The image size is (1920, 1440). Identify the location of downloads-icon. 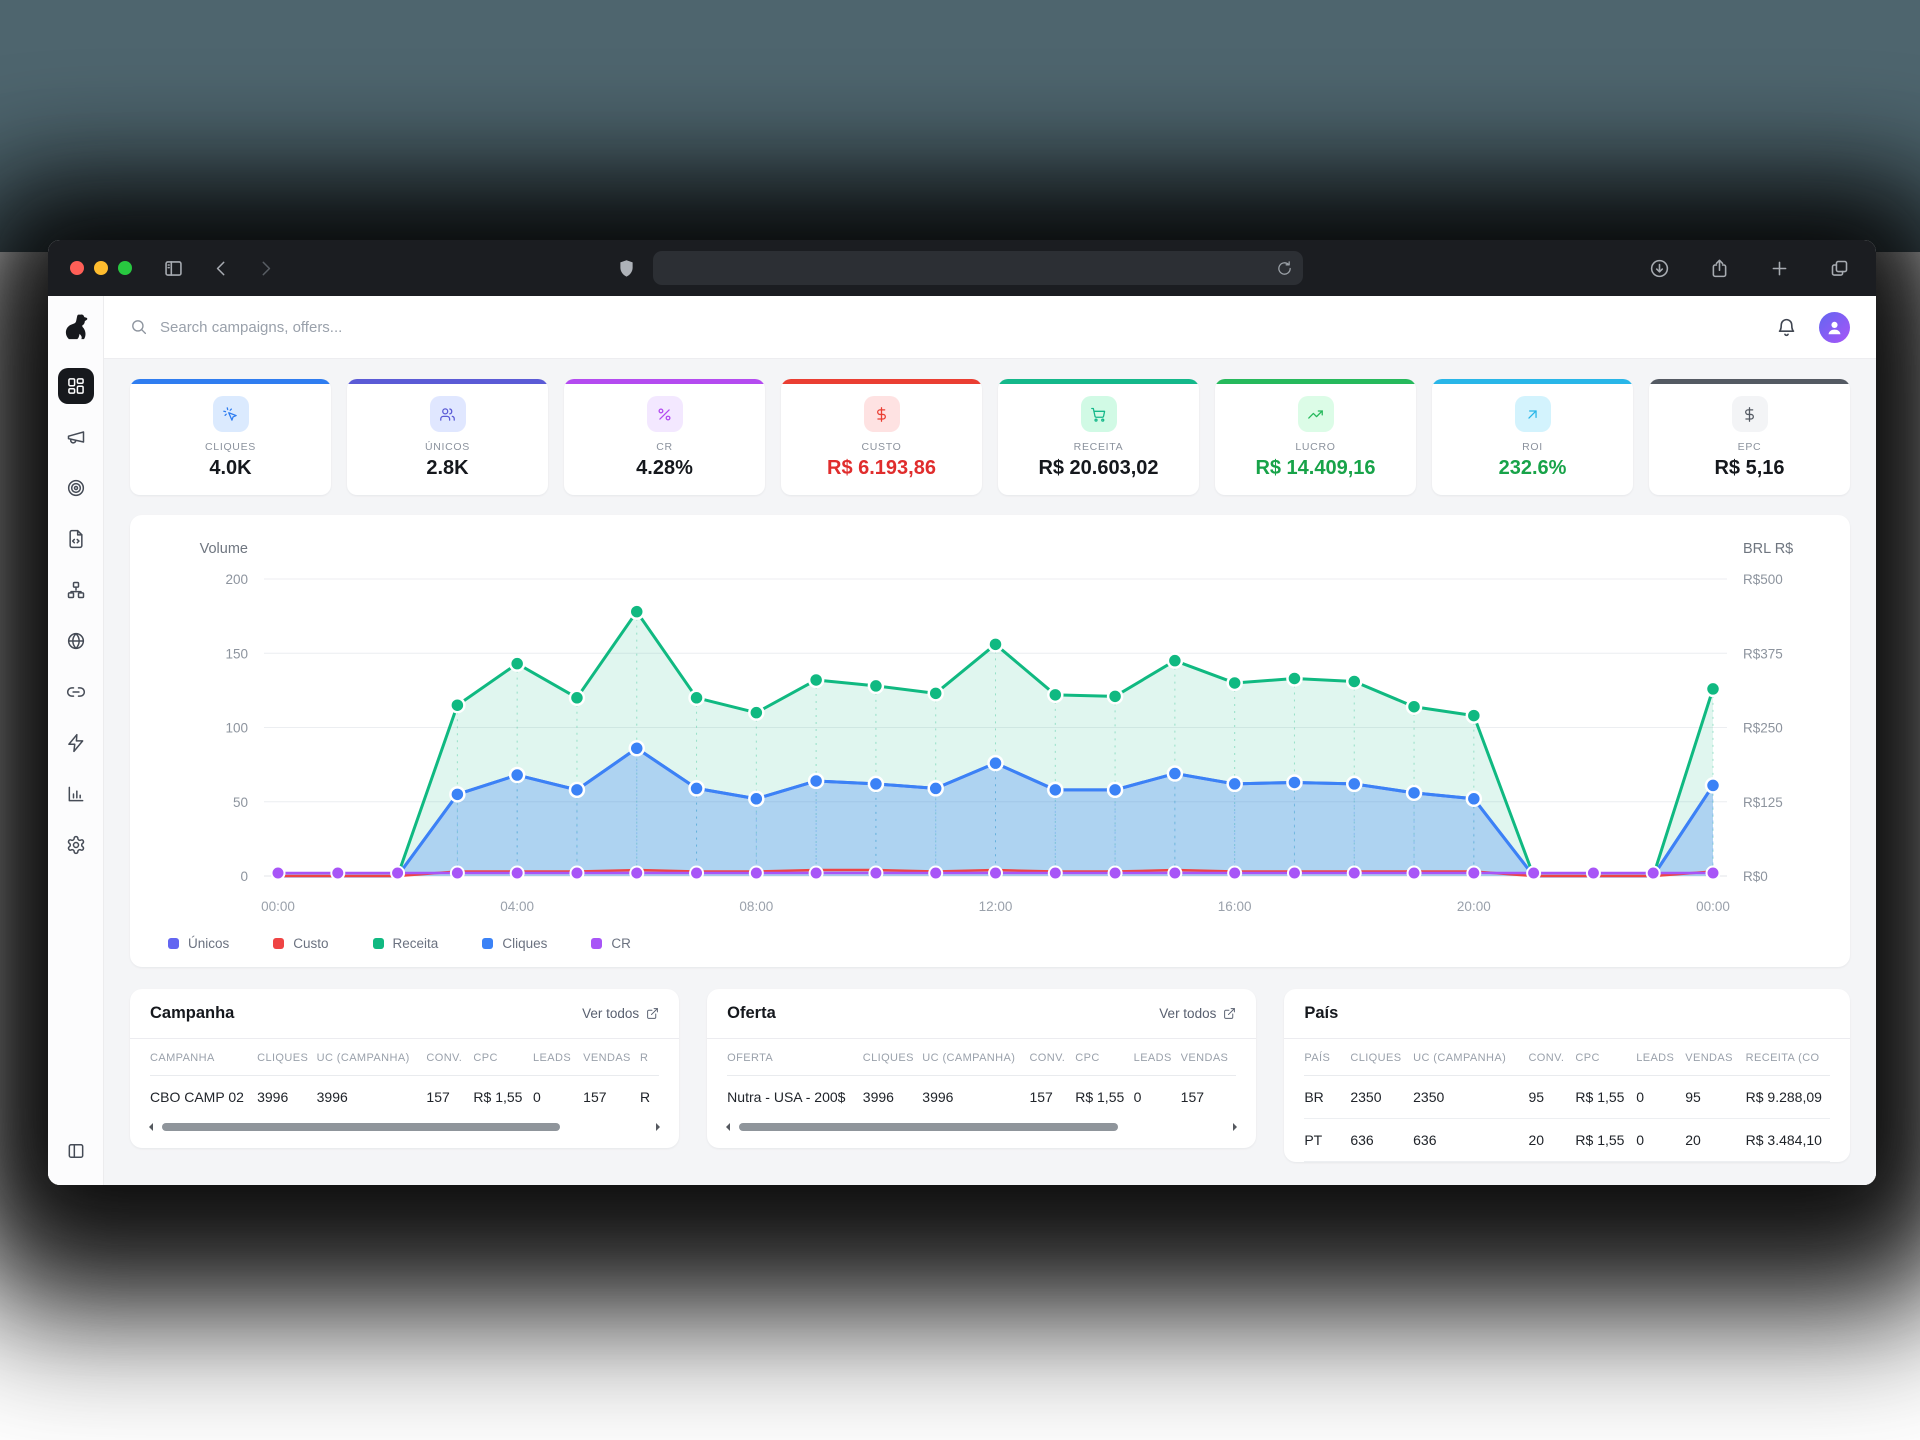
(1659, 268).